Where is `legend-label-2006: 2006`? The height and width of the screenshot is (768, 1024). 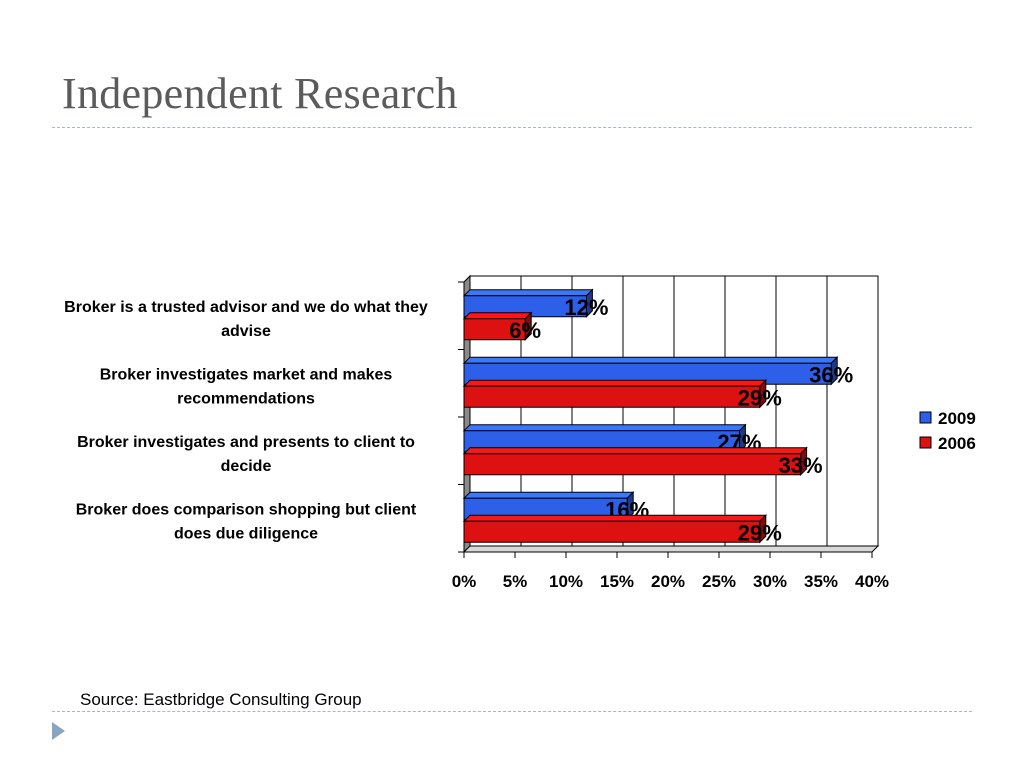 legend-label-2006: 2006 is located at coordinates (957, 443).